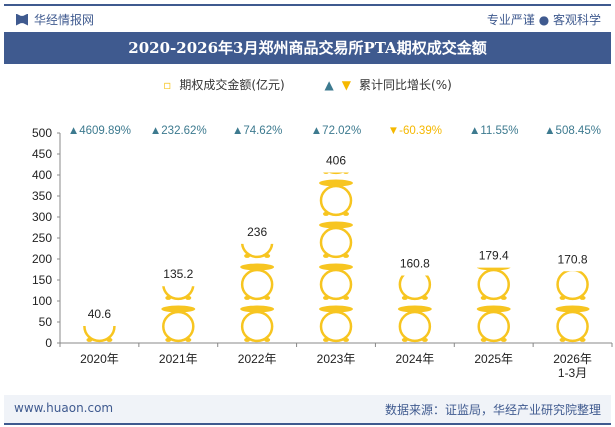 Image resolution: width=615 pixels, height=427 pixels. I want to click on growth-label: ▲11.55%, so click(494, 131).